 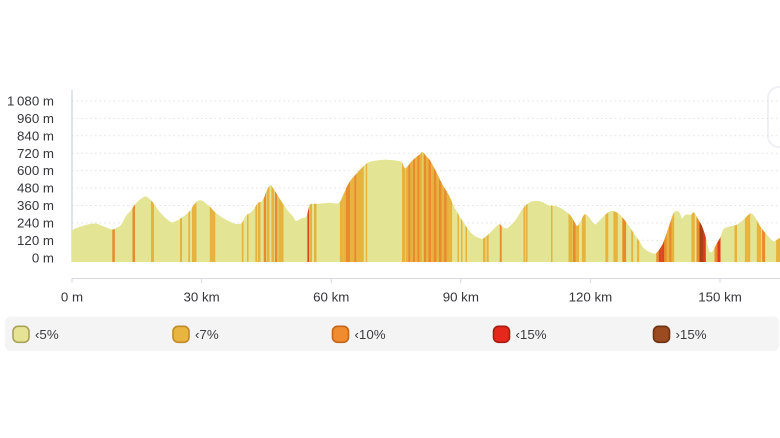 I want to click on svg-text: 600 m, so click(x=35, y=170).